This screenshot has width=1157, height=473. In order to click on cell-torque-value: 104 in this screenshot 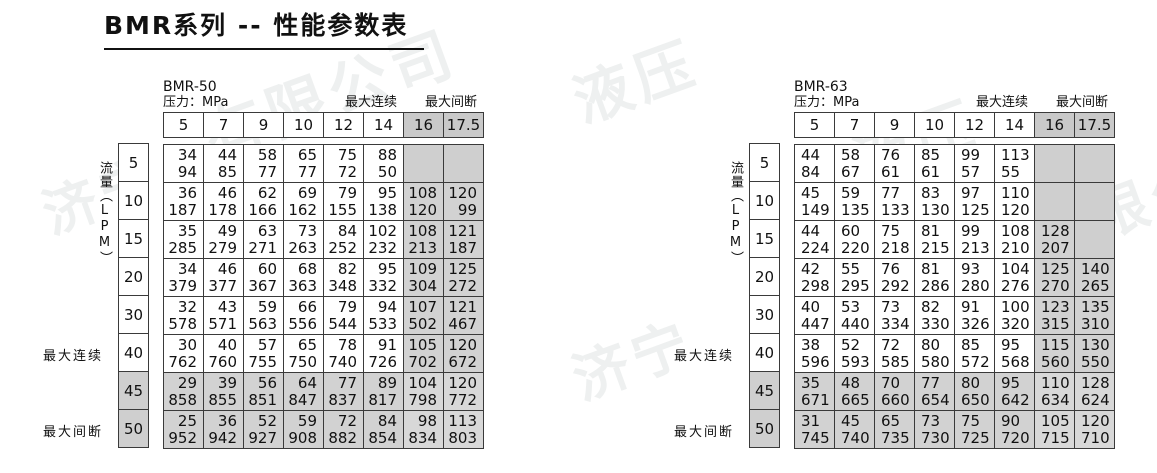, I will do `click(422, 382)`.